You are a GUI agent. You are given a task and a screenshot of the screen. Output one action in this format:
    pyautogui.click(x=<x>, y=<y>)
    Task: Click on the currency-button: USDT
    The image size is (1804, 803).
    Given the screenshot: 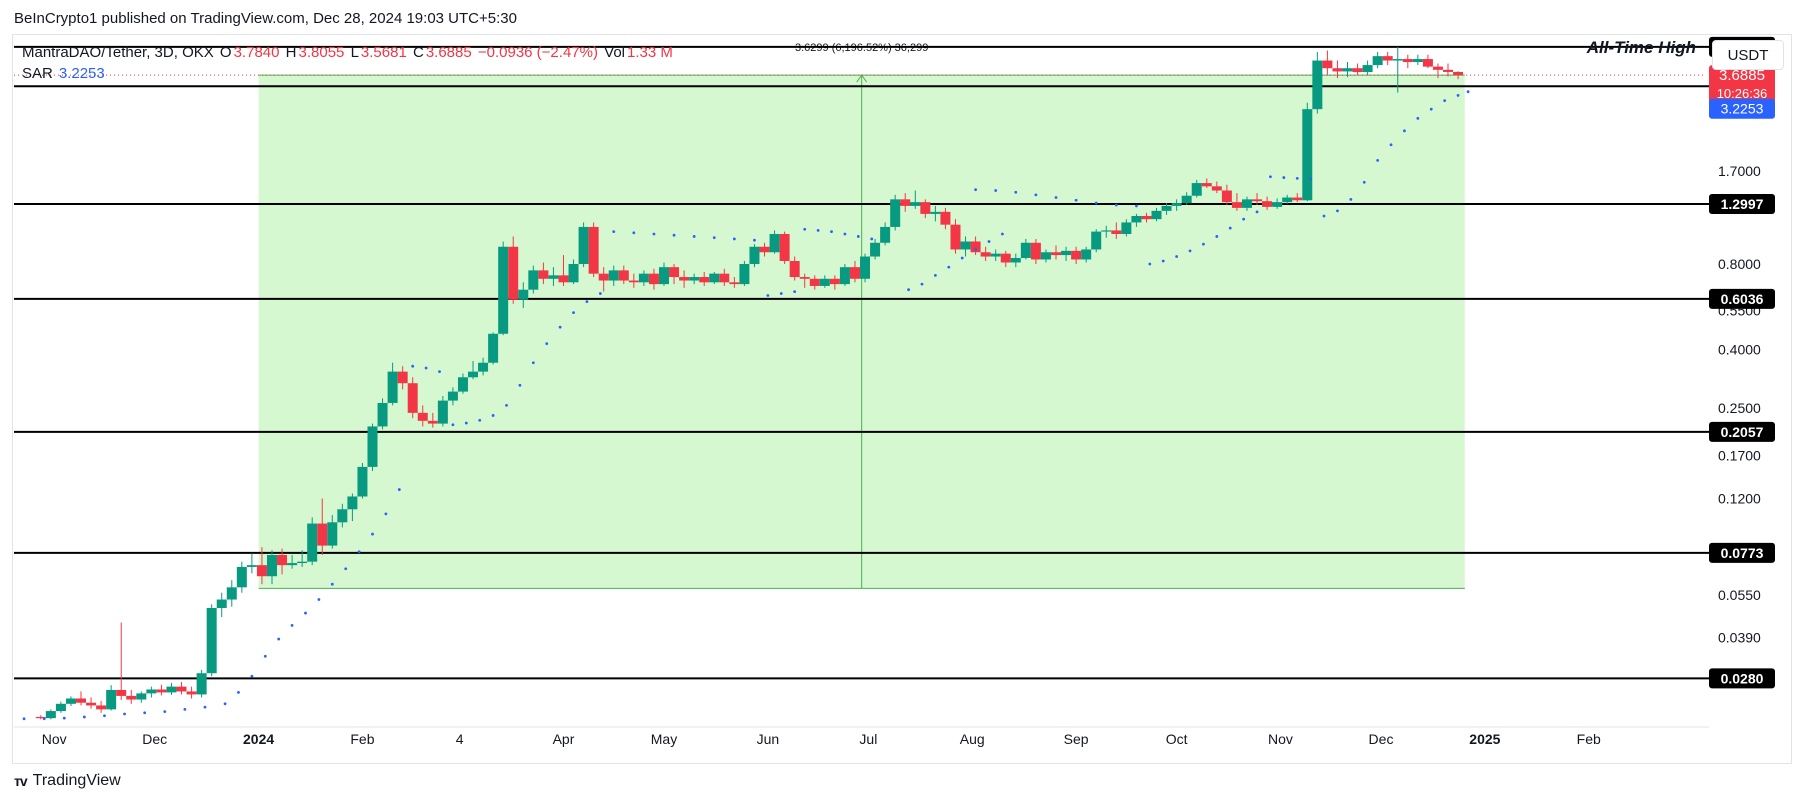 What is the action you would take?
    pyautogui.click(x=1748, y=55)
    